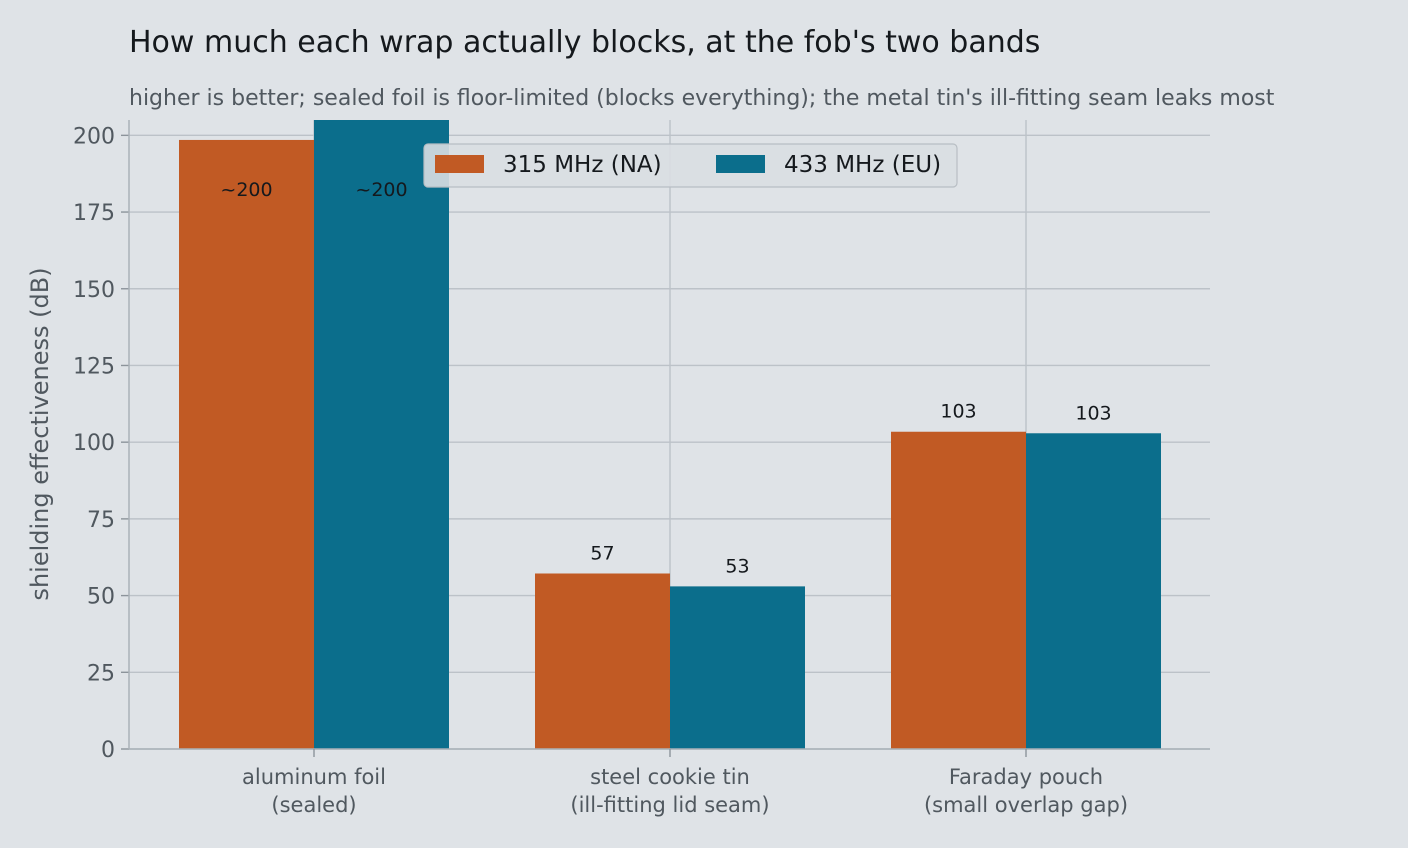 This screenshot has width=1408, height=848. What do you see at coordinates (669, 791) in the screenshot?
I see `x-tick-label: steel cookie tin (ill-fitting lid seam)` at bounding box center [669, 791].